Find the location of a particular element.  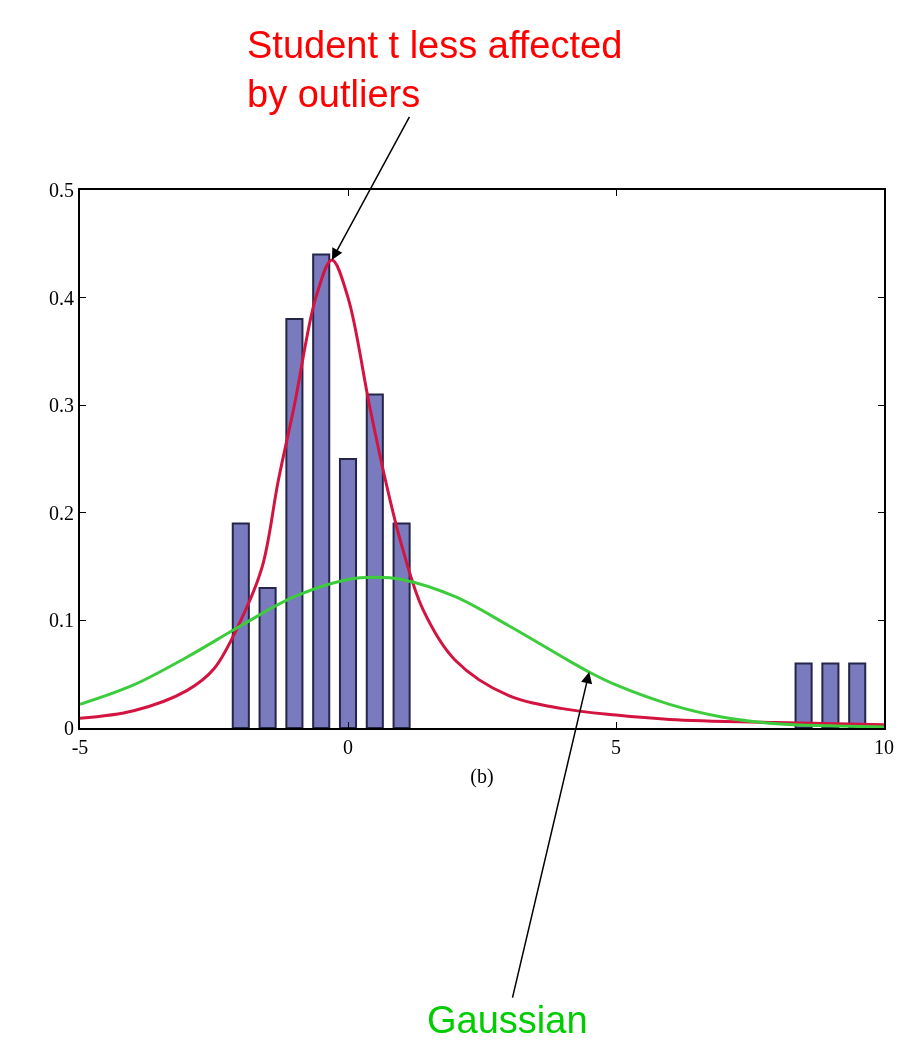

y-tick-label: 0.4 is located at coordinates (61, 297).